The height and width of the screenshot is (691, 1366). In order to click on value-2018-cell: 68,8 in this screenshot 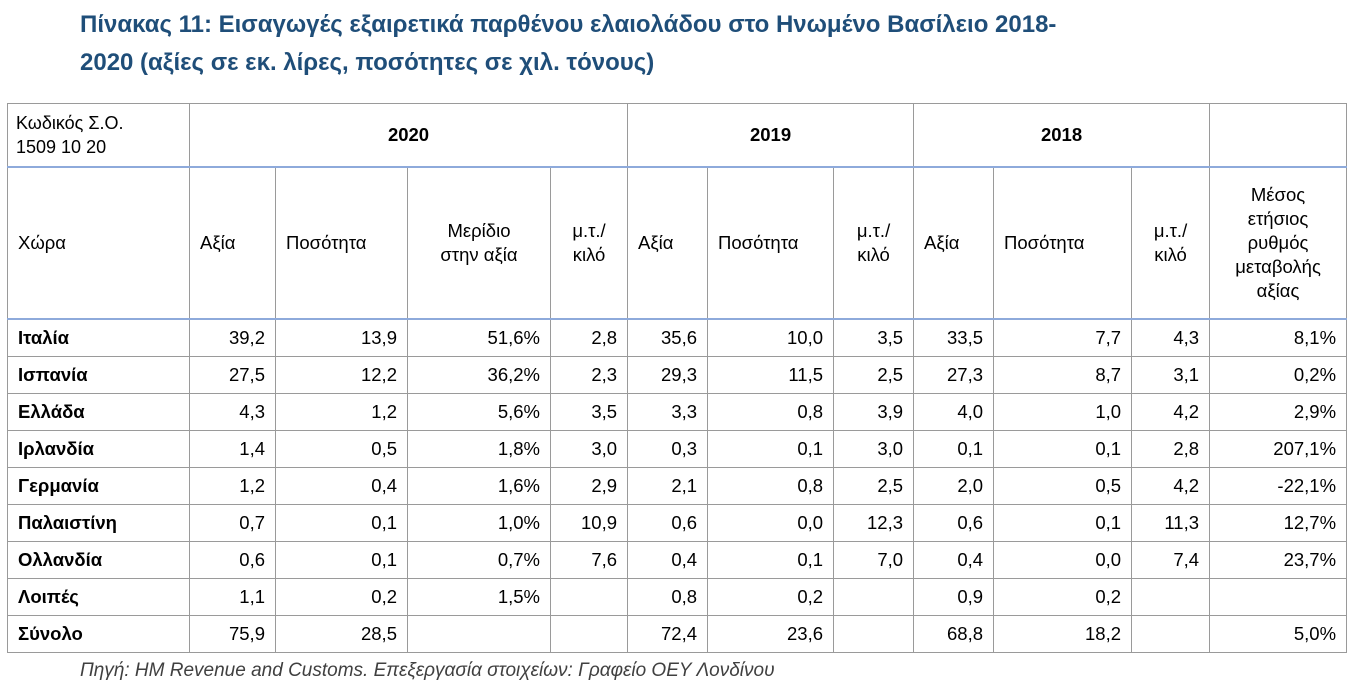, I will do `click(954, 634)`.